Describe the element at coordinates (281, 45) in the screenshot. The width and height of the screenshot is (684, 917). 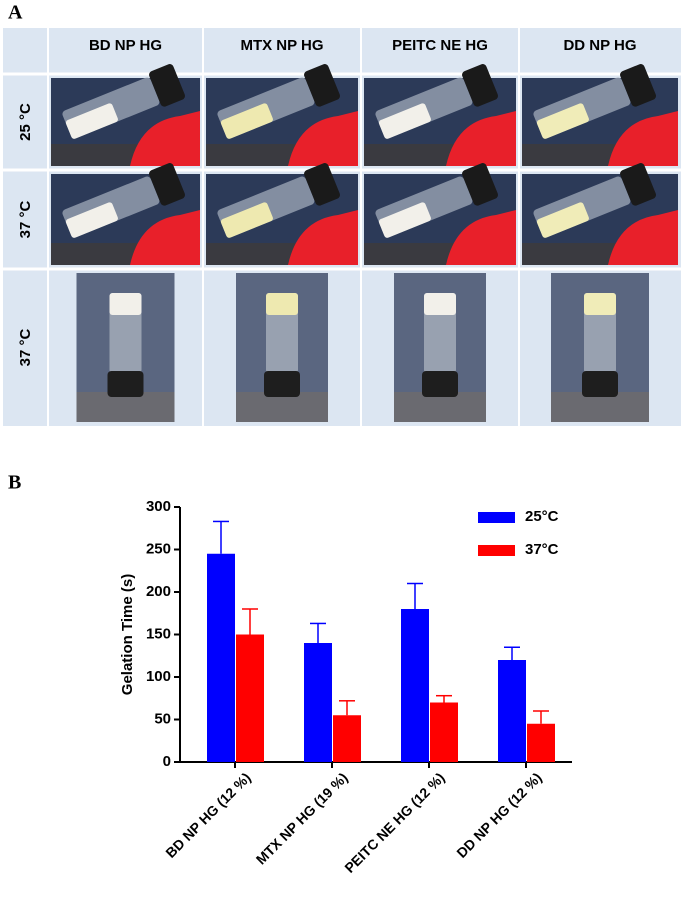
I see `column-header: MTX NP HG` at that location.